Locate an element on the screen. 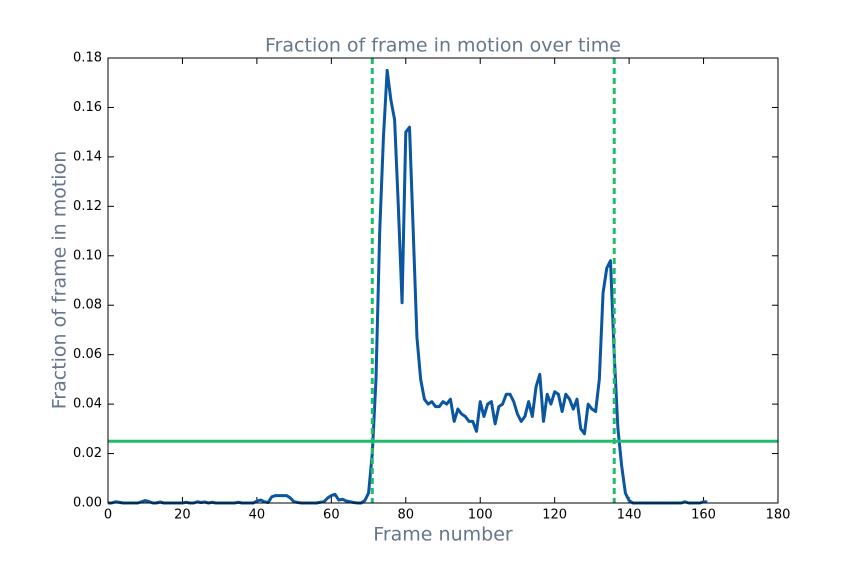 This screenshot has height=576, width=864. y-tick-label: 0.16 is located at coordinates (87, 107).